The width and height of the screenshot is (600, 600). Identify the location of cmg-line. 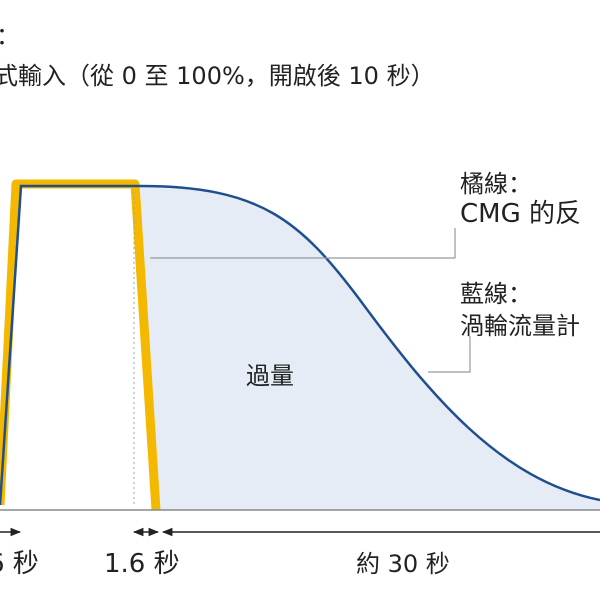
(80, 345).